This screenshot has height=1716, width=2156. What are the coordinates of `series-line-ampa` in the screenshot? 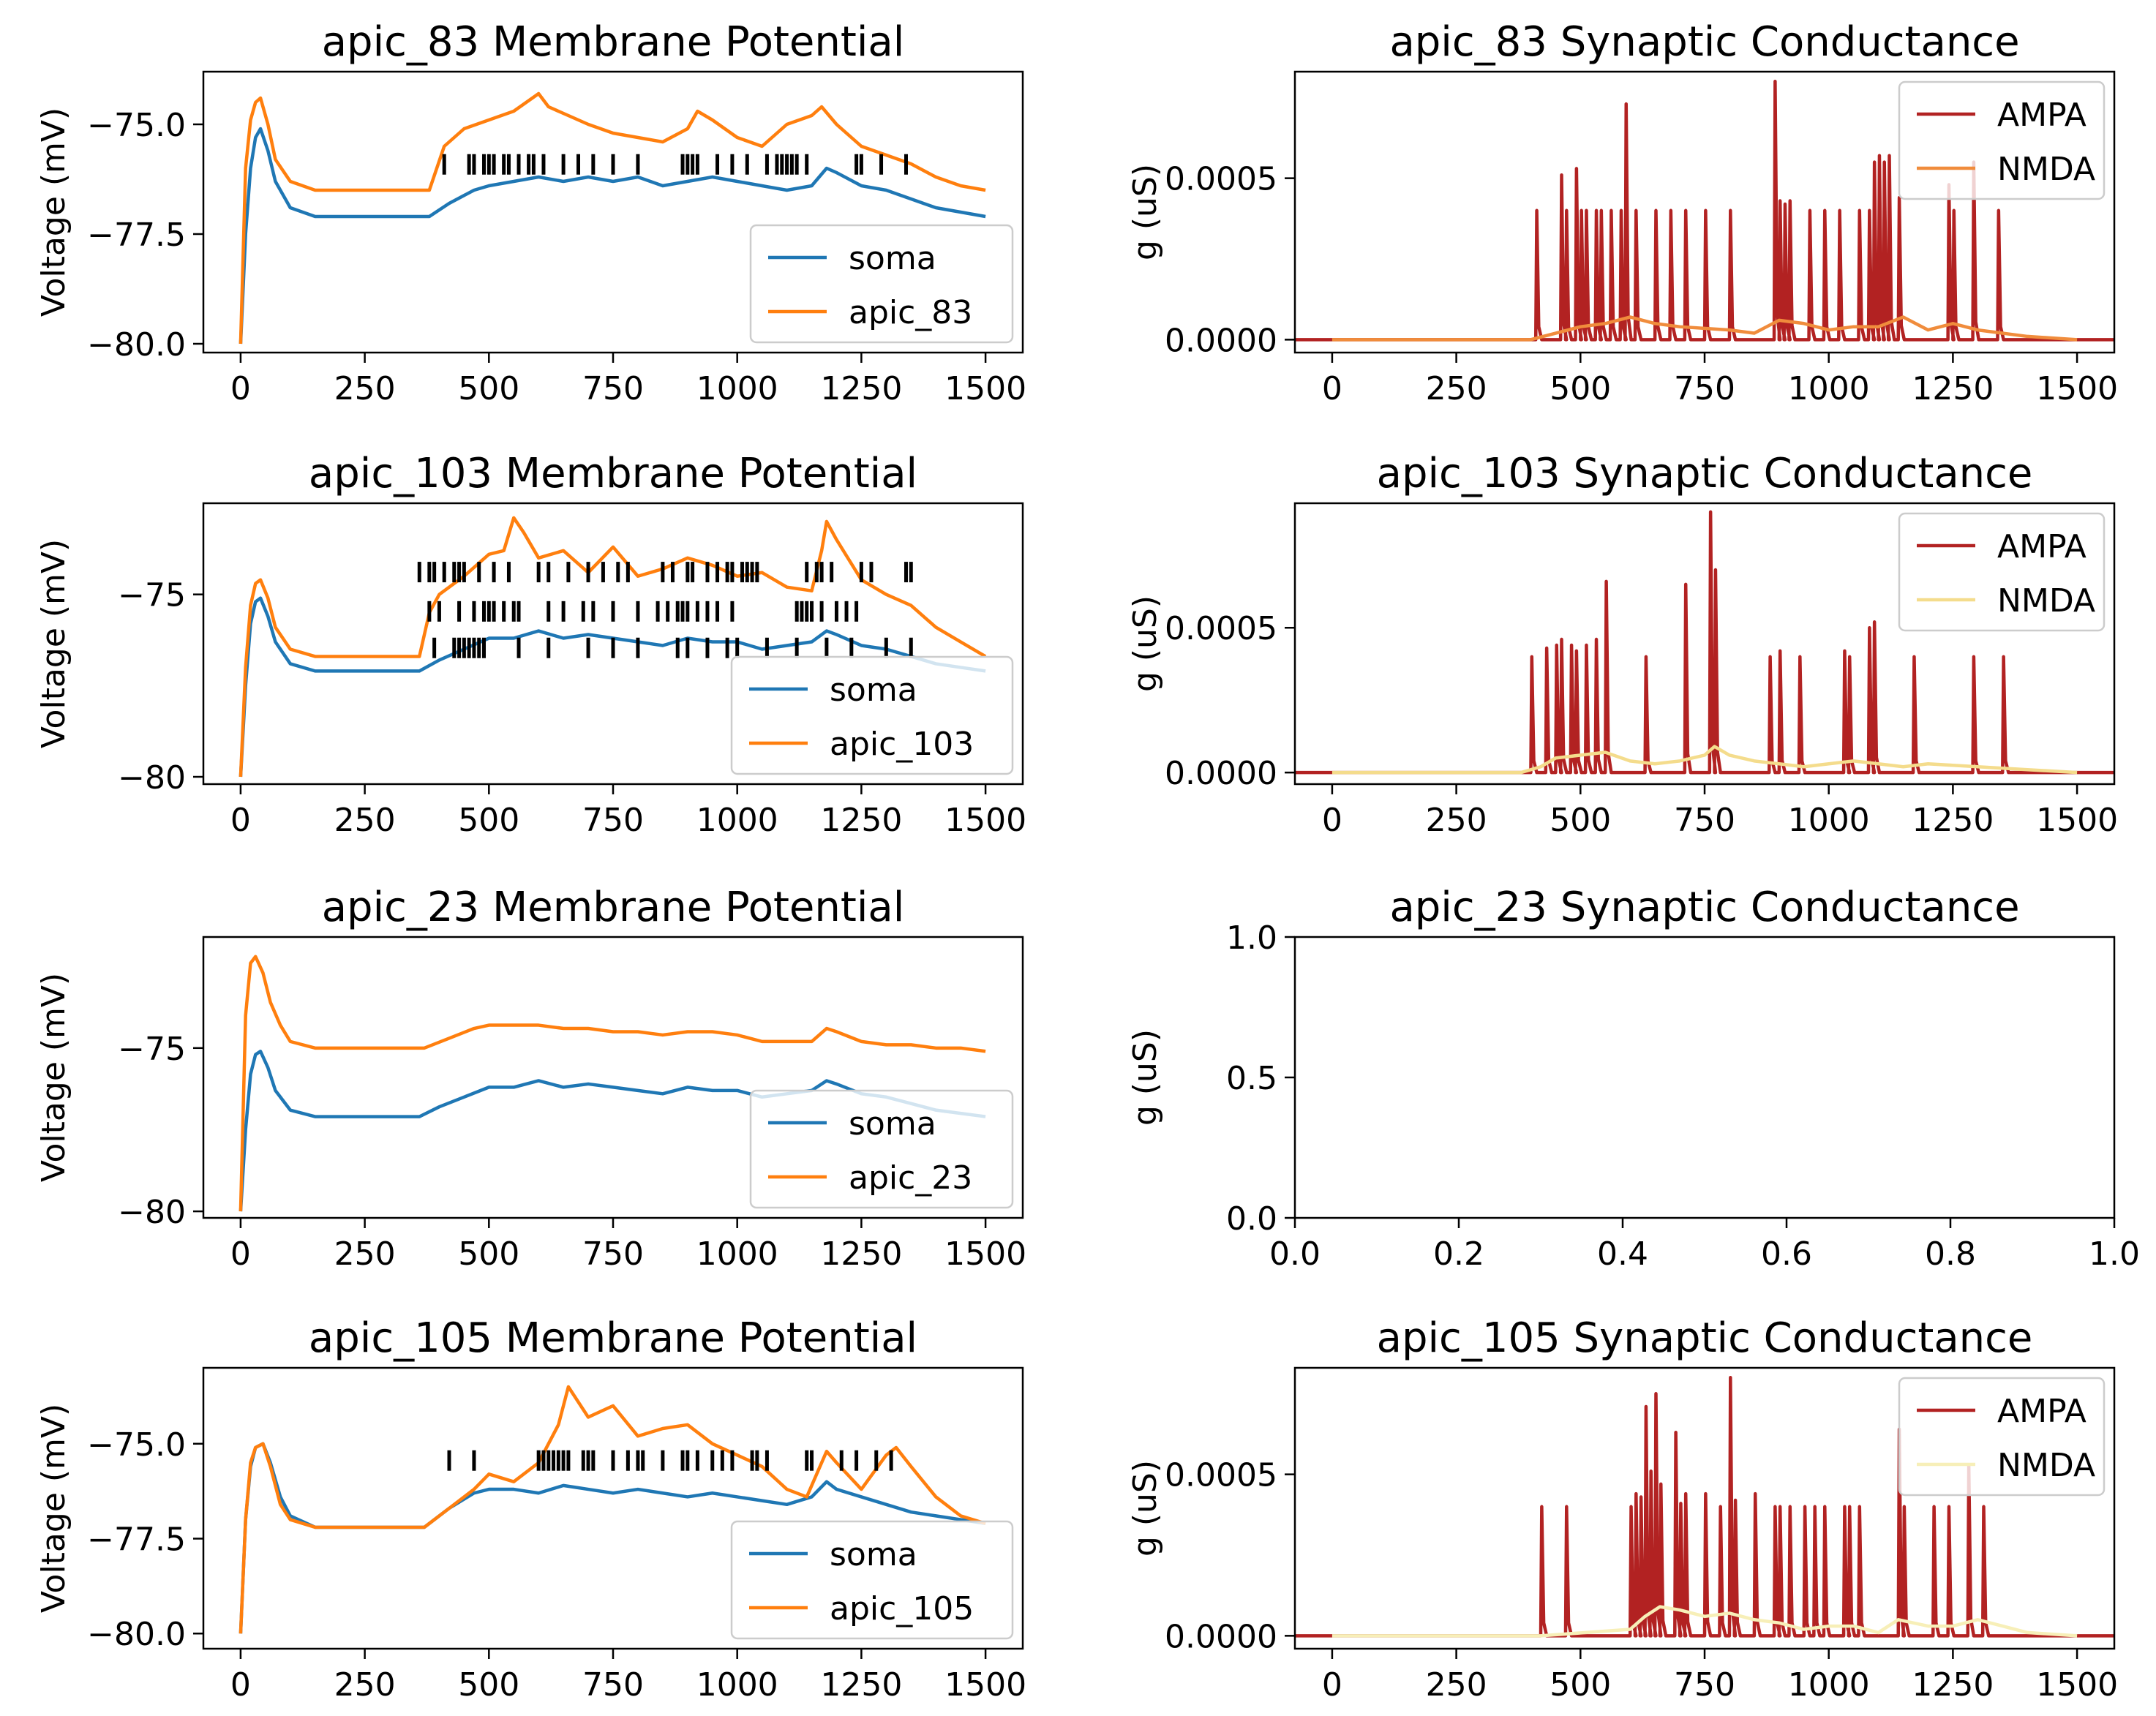 It's located at (1704, 210).